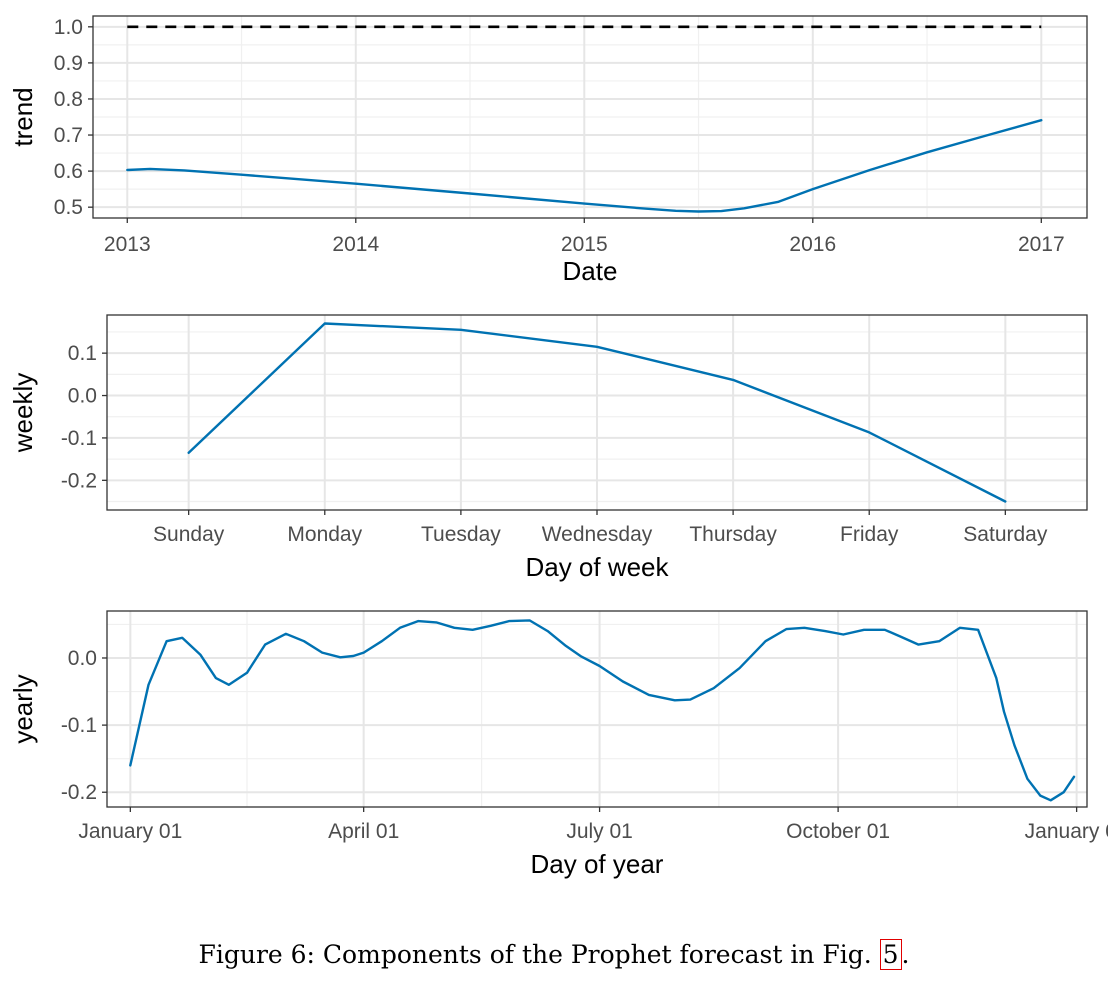 This screenshot has height=994, width=1108. I want to click on trend-y-tick-label: 0.8, so click(68, 99).